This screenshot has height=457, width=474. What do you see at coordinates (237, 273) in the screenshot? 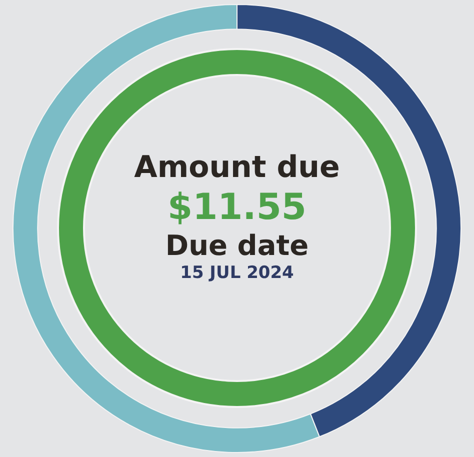
I see `text: 15 JUL 2024` at bounding box center [237, 273].